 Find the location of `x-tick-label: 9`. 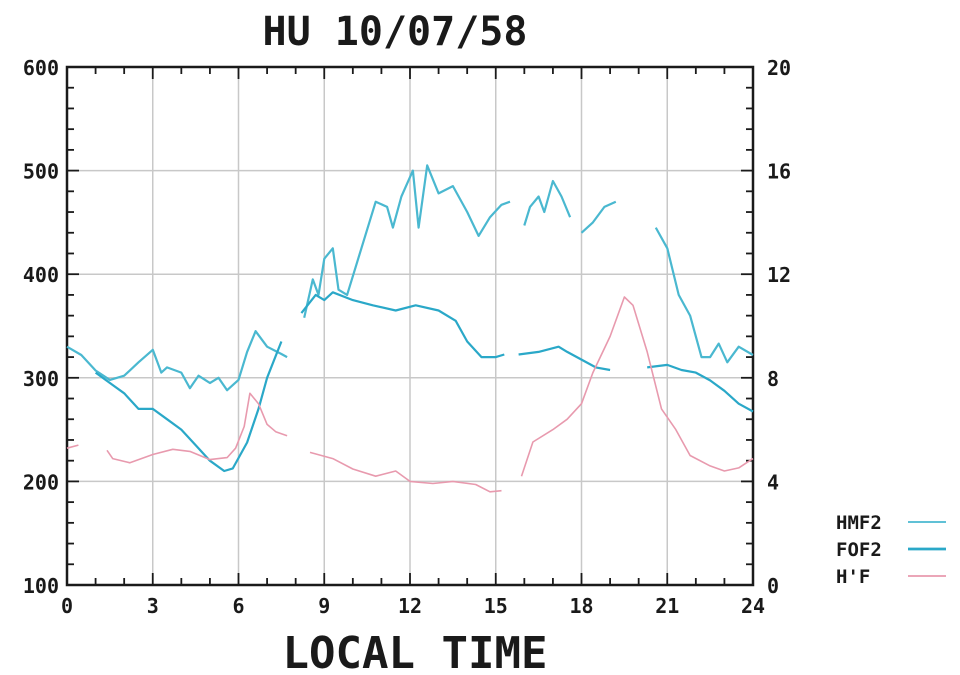

x-tick-label: 9 is located at coordinates (324, 606).